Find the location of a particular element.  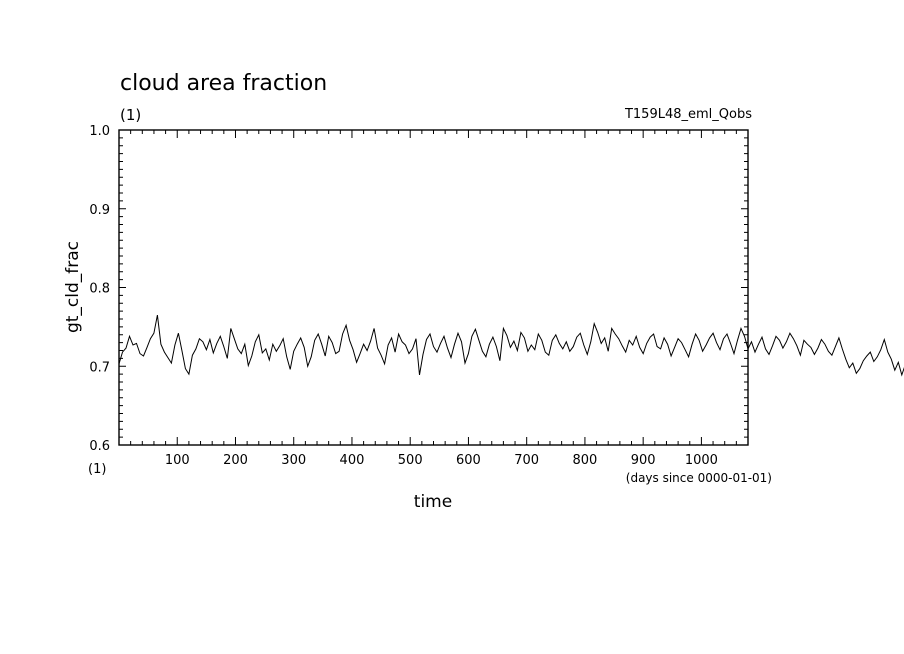

x-tick-label: 800 is located at coordinates (585, 460).